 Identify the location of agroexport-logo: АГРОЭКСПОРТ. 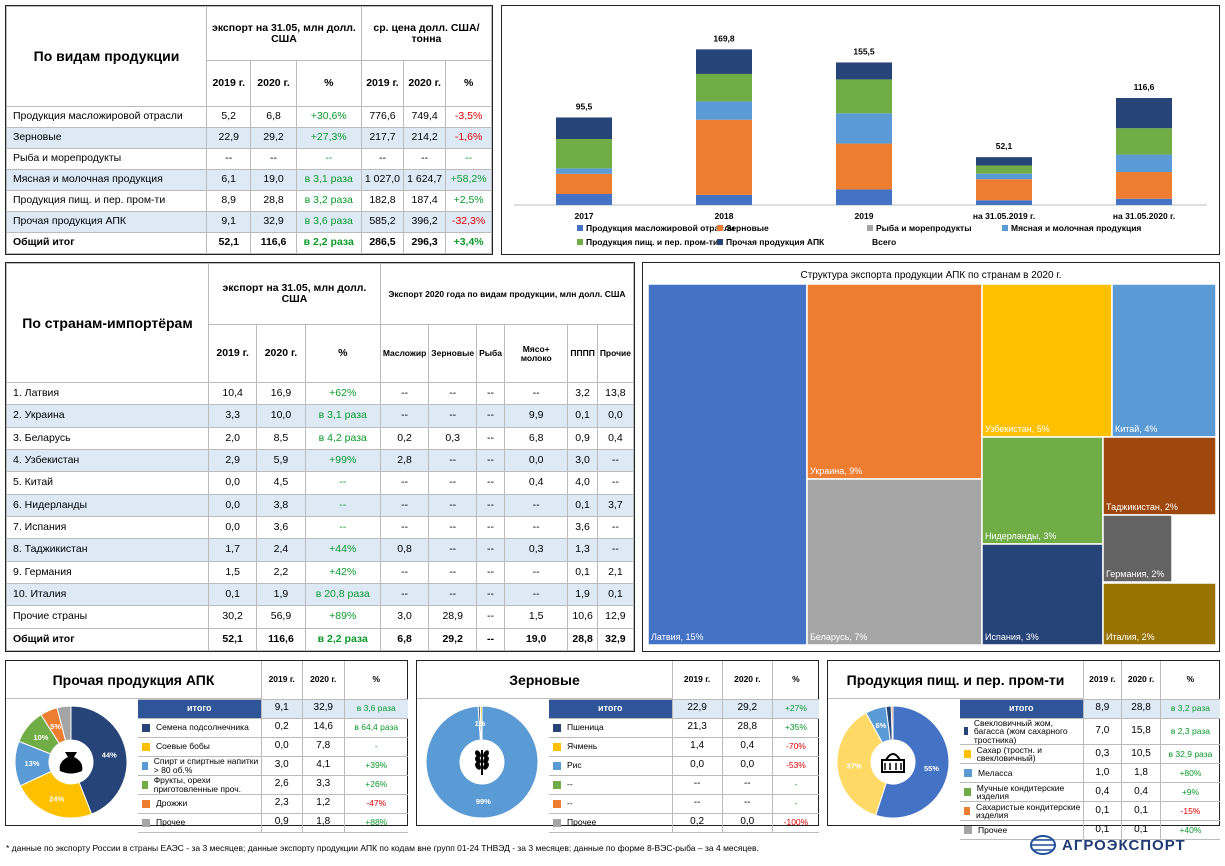
(1108, 845).